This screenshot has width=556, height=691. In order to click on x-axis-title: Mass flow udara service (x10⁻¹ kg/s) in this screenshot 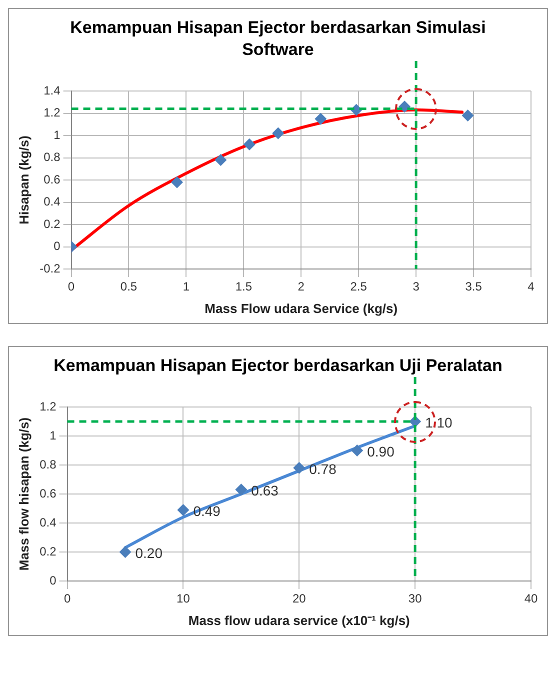, I will do `click(299, 620)`.